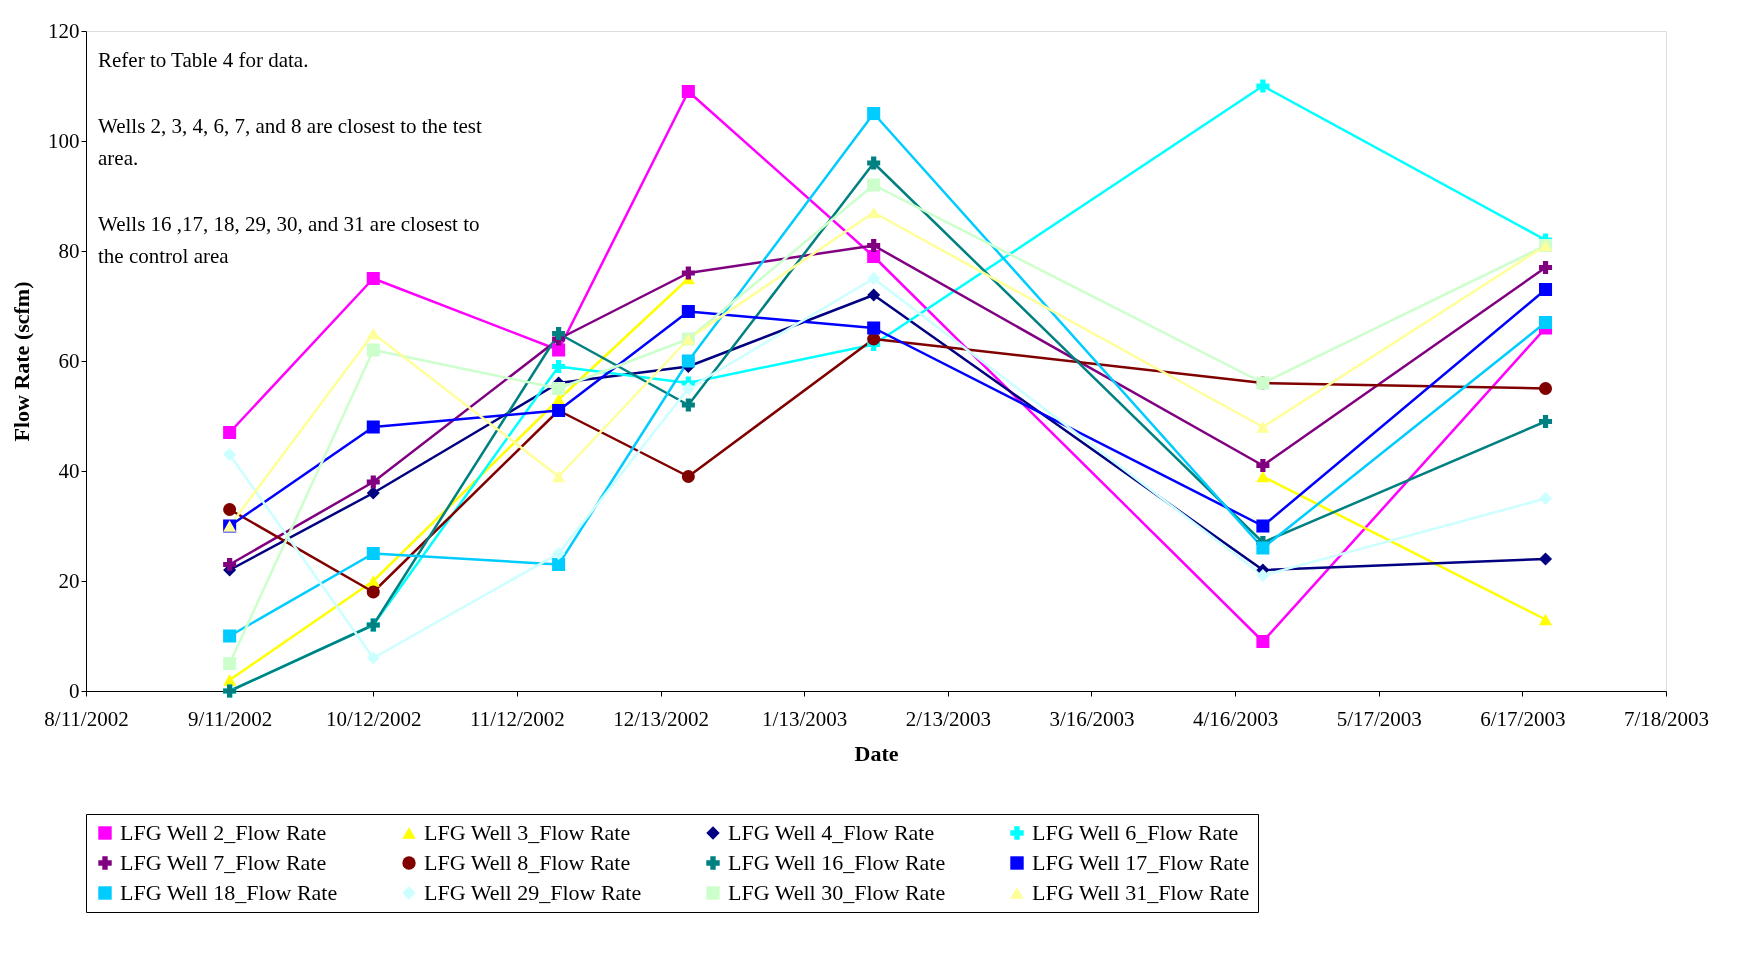 The height and width of the screenshot is (956, 1752). I want to click on legend-label: LFG Well 7_Flow Rate, so click(223, 862).